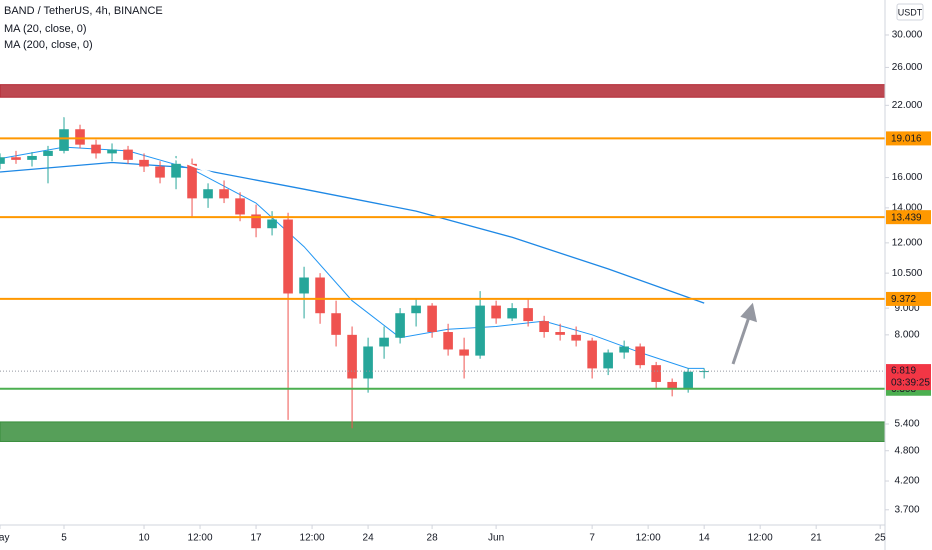 Image resolution: width=932 pixels, height=550 pixels. Describe the element at coordinates (907, 105) in the screenshot. I see `y-tick-label: 22.000` at that location.